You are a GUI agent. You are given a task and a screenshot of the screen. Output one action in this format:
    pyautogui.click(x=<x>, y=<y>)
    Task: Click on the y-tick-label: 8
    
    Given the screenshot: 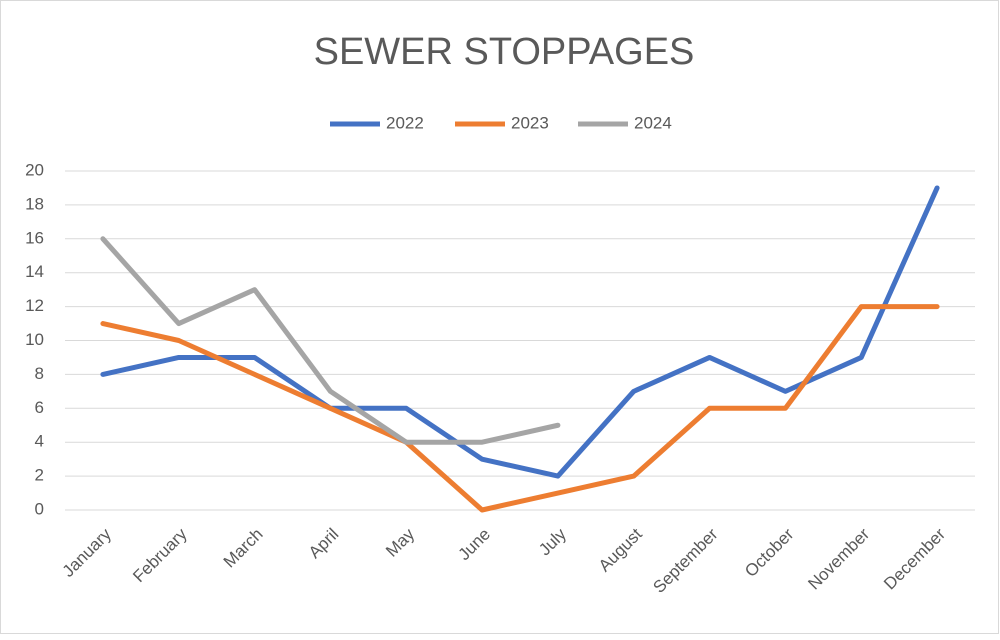 What is the action you would take?
    pyautogui.click(x=39, y=373)
    